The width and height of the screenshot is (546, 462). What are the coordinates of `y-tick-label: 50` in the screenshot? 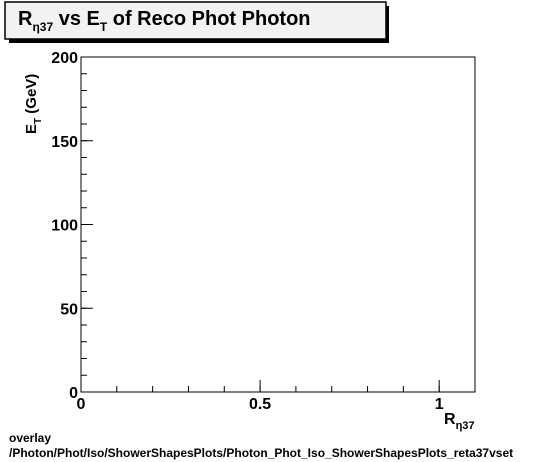 It's located at (69, 309).